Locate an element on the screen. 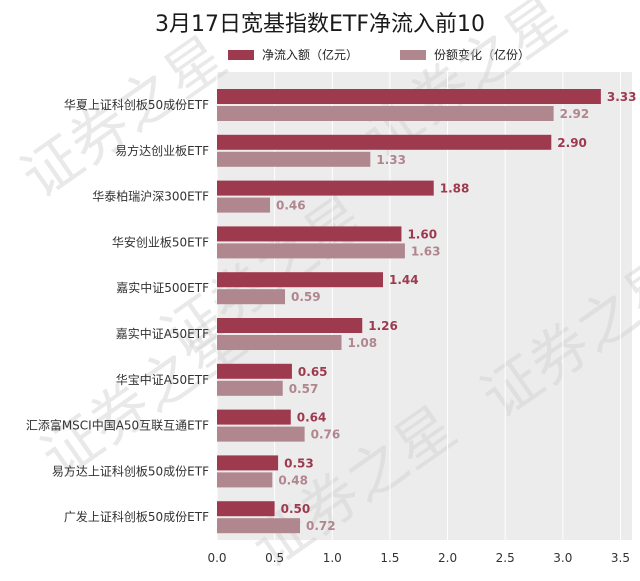 This screenshot has height=581, width=640. data-label-net-inflow: 0.64 is located at coordinates (312, 418).